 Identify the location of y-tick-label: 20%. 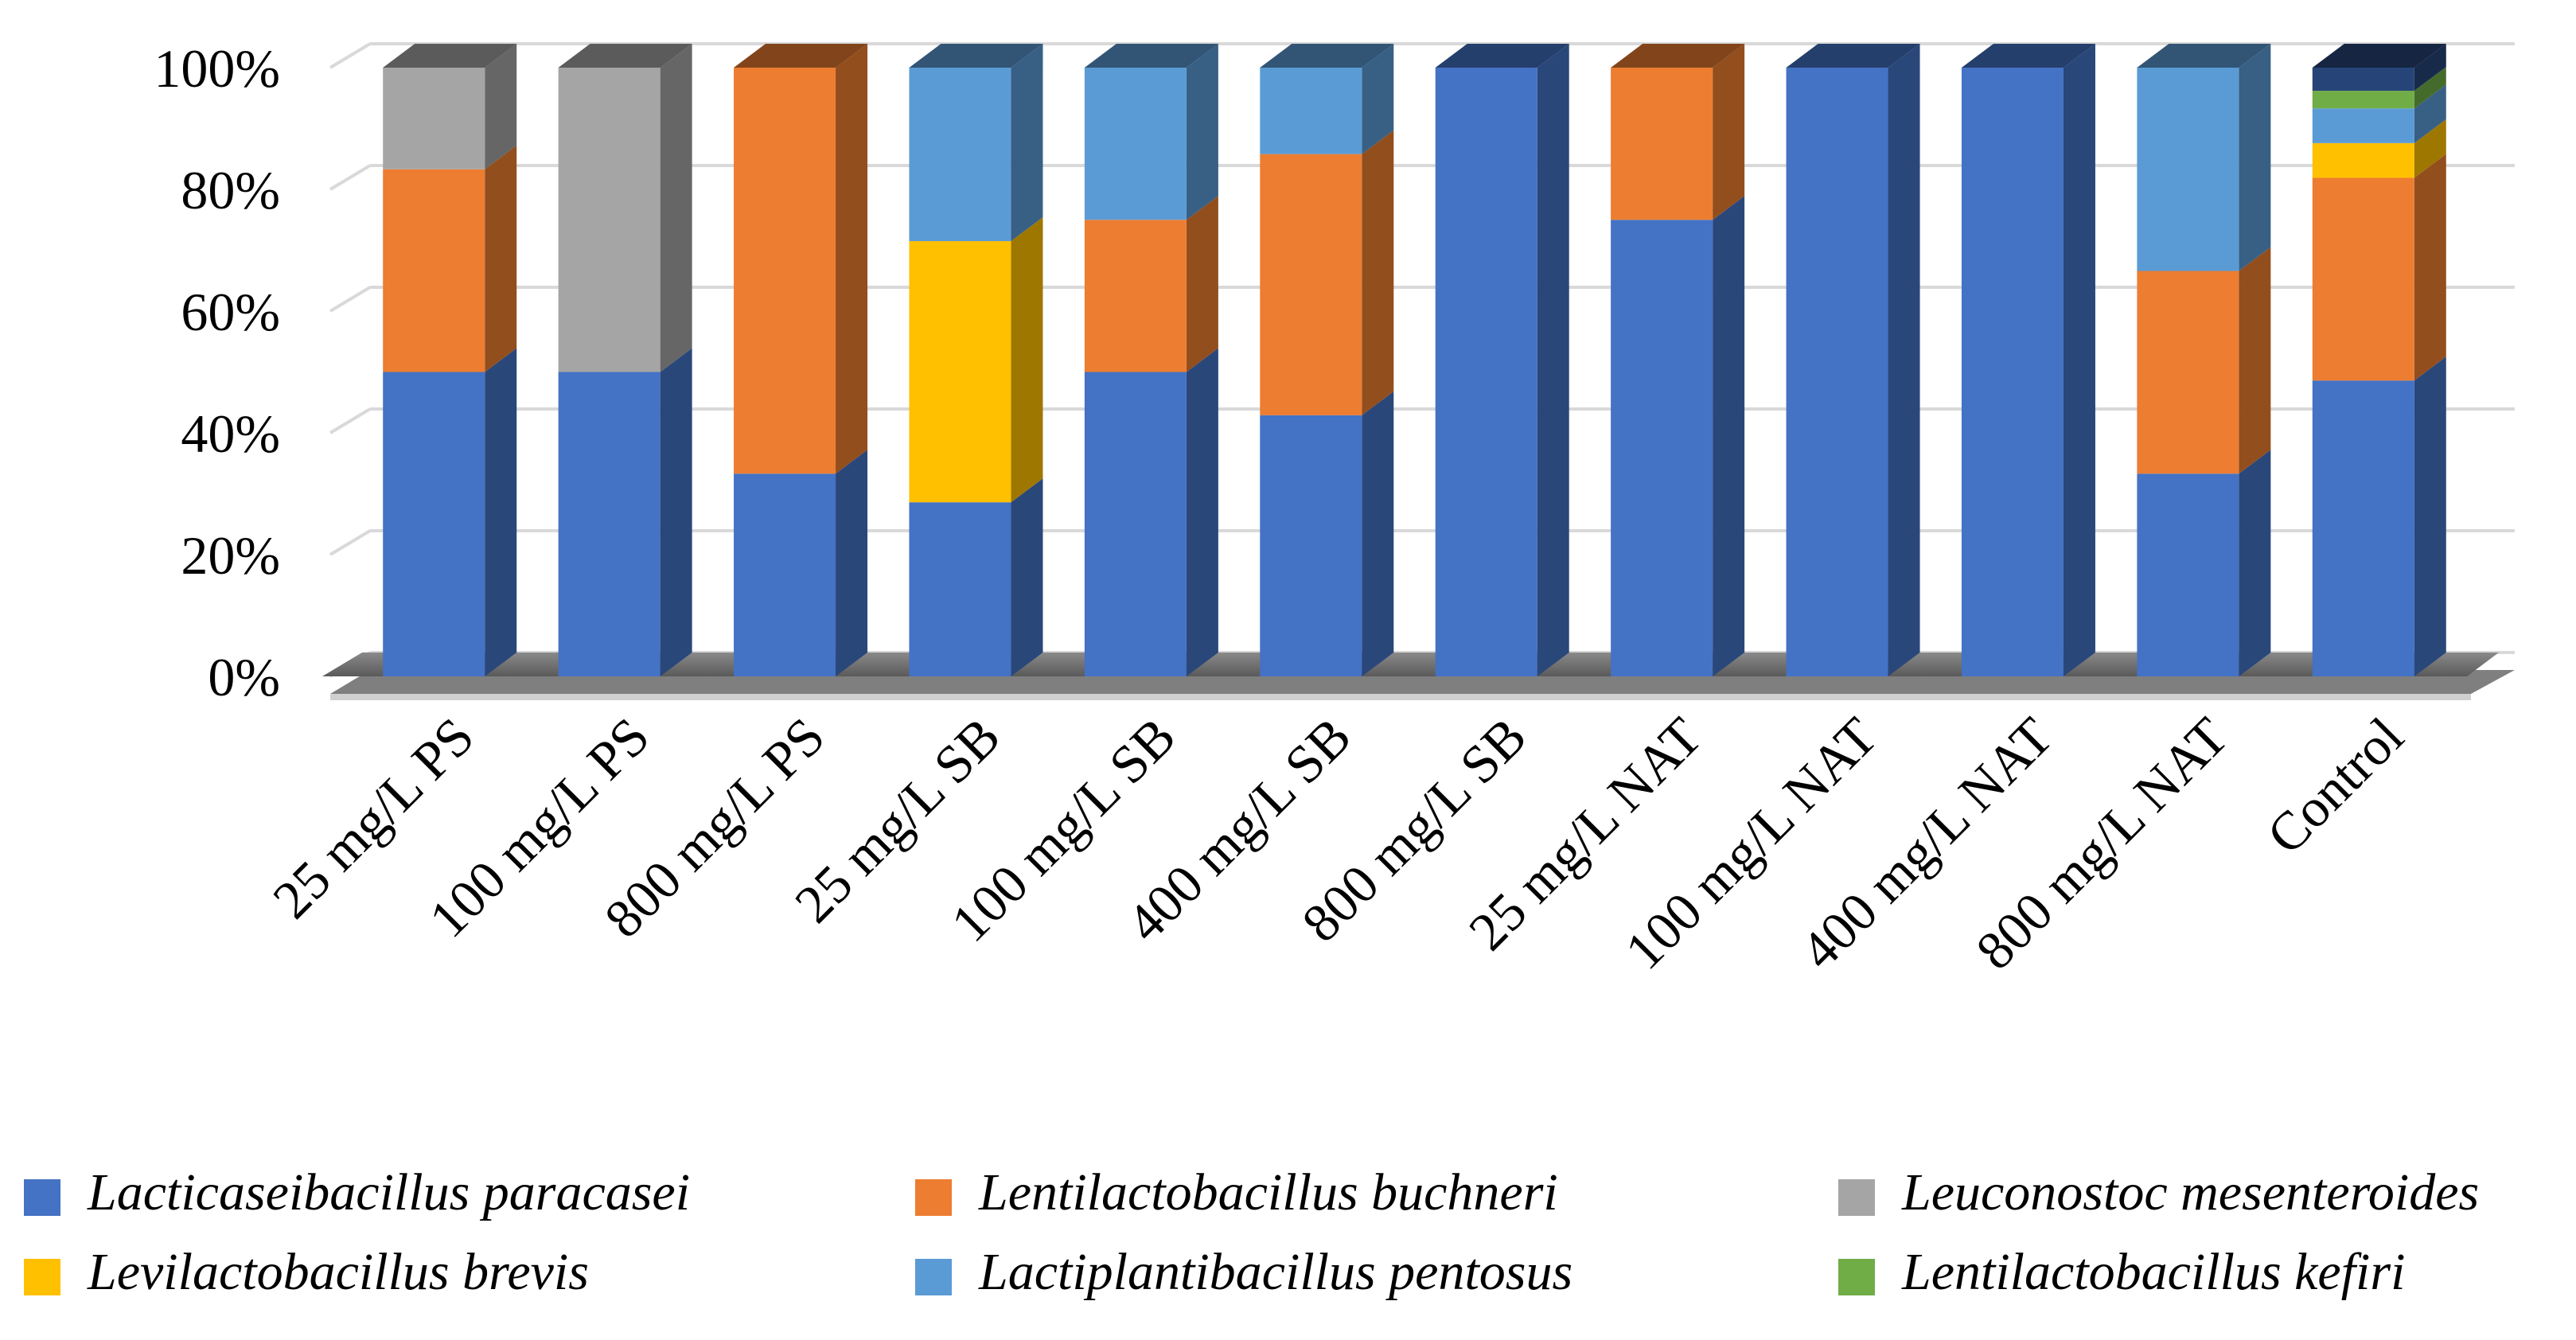
(230, 555).